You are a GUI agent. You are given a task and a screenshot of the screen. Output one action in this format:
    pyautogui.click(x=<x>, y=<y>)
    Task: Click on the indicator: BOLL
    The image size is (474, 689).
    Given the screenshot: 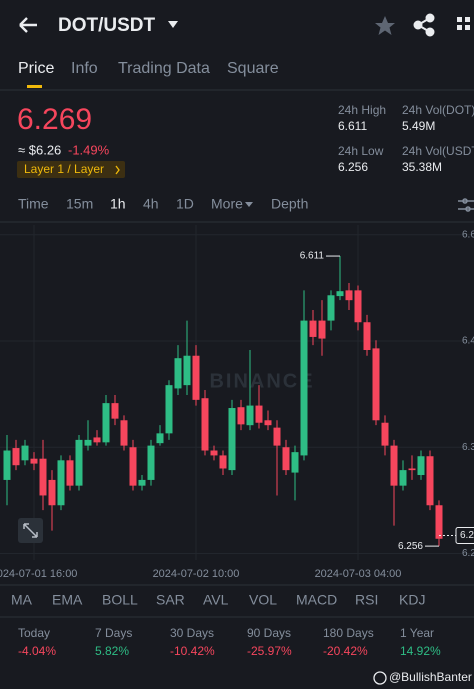 What is the action you would take?
    pyautogui.click(x=120, y=600)
    